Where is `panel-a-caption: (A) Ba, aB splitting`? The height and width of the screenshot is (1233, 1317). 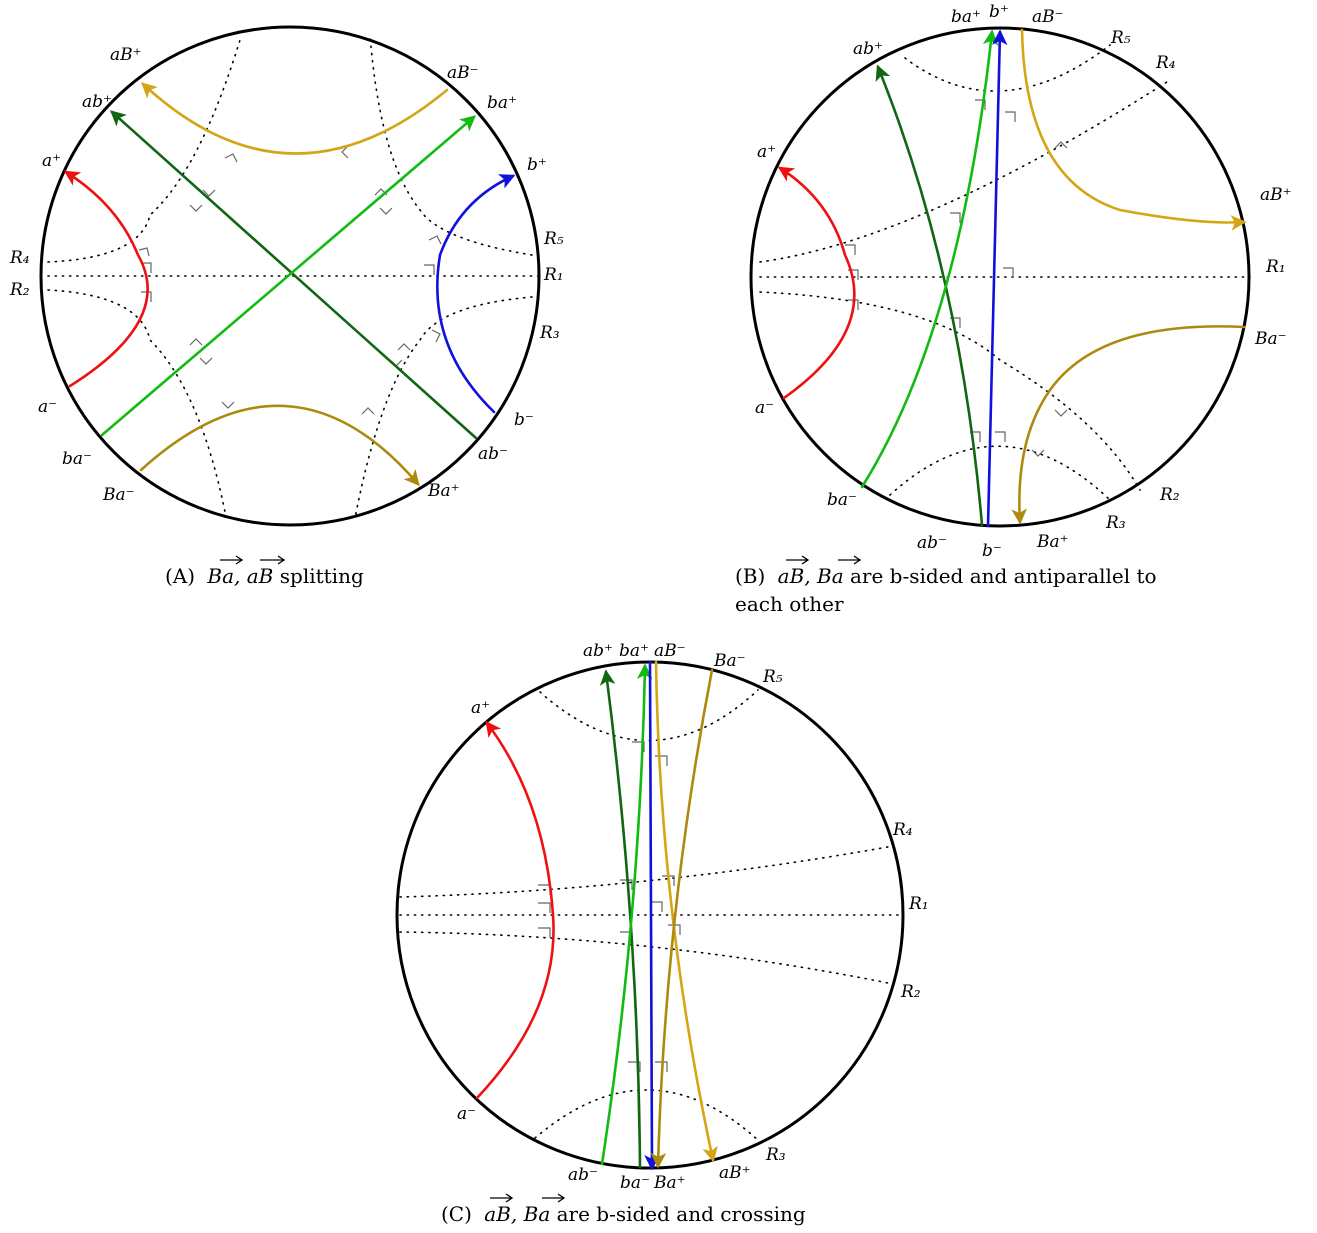 panel-a-caption: (A) Ba, aB splitting is located at coordinates (264, 576).